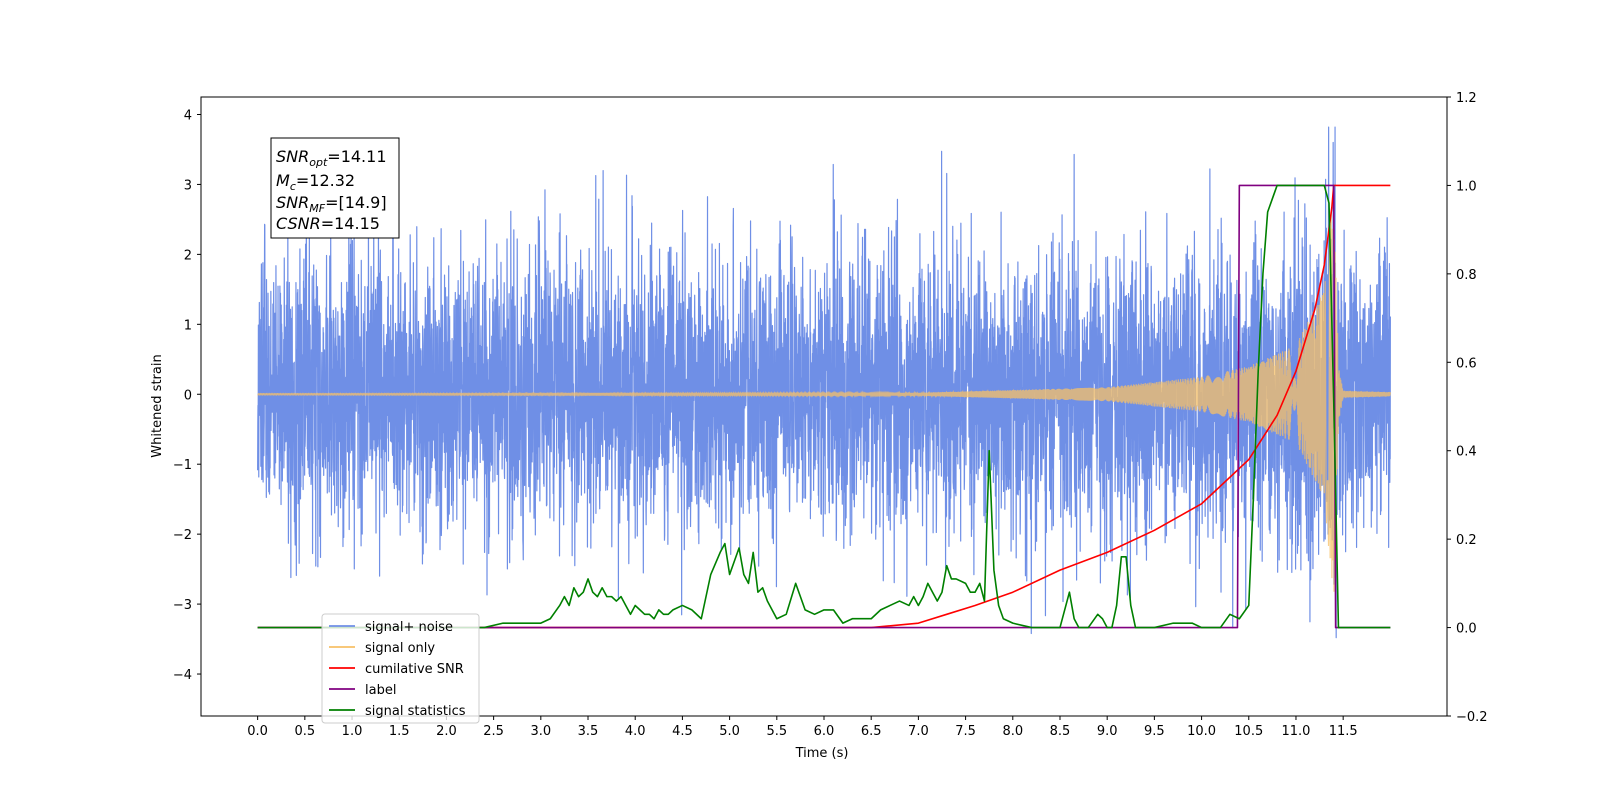  What do you see at coordinates (304, 731) in the screenshot?
I see `x-tick-label: 0.5` at bounding box center [304, 731].